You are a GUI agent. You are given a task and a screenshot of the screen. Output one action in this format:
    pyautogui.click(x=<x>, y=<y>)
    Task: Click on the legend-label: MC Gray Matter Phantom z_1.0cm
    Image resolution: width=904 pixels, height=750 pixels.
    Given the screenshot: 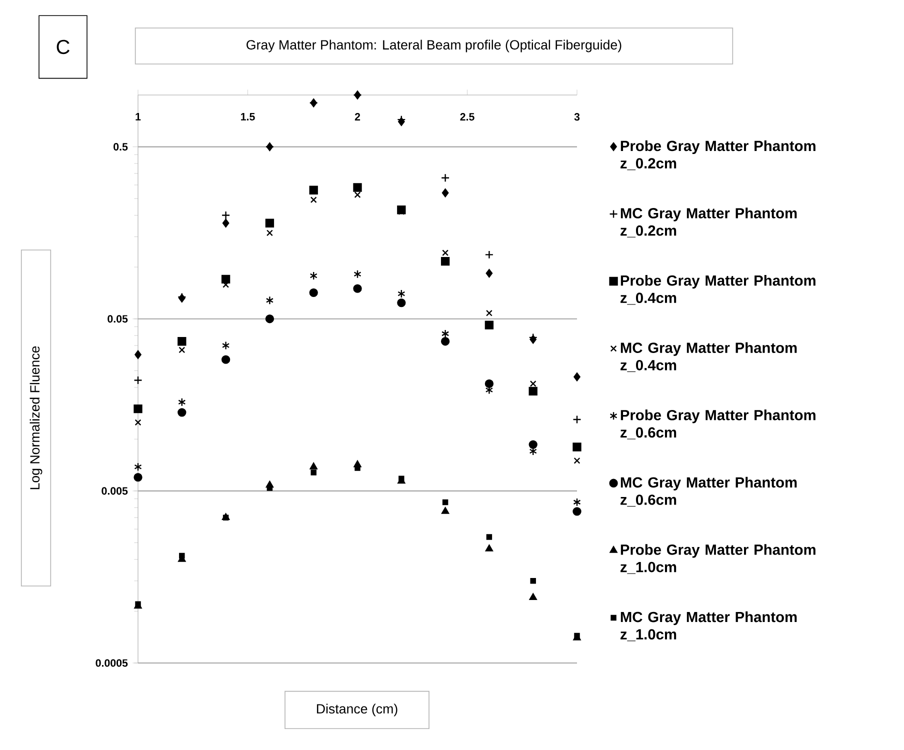 What is the action you would take?
    pyautogui.click(x=708, y=626)
    